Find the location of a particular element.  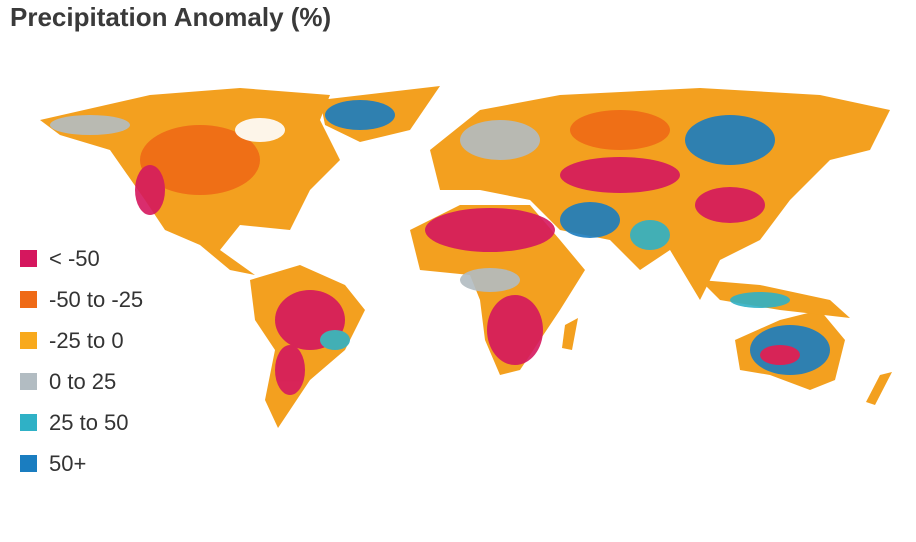

legend-item: 0 to 25 is located at coordinates (81, 381).